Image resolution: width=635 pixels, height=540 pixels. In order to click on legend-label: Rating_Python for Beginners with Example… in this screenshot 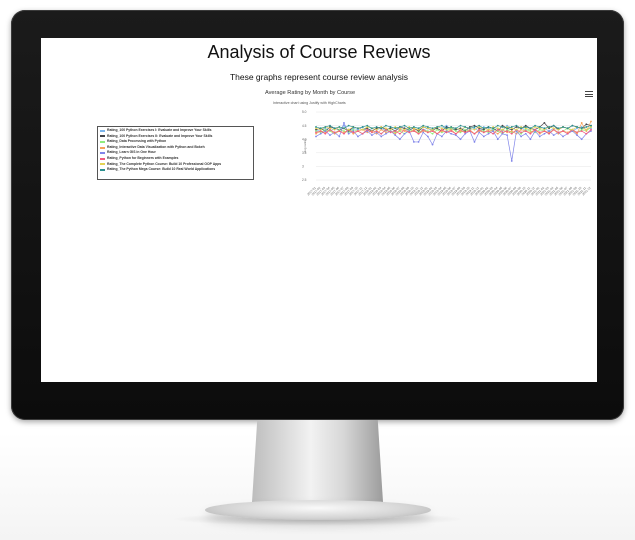, I will do `click(143, 157)`.